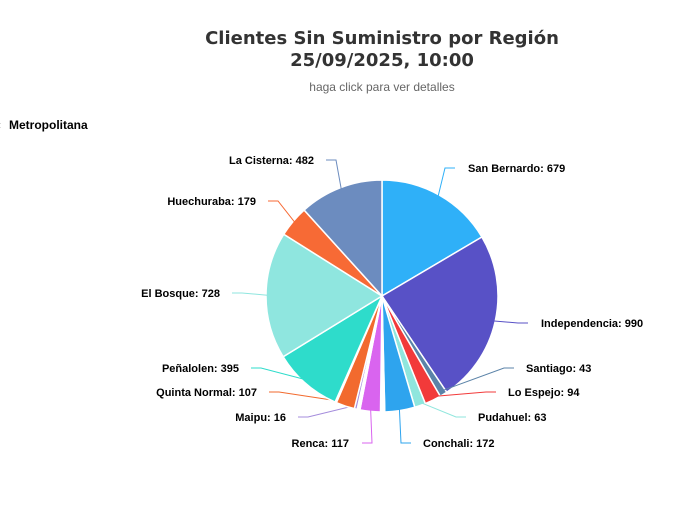 The height and width of the screenshot is (523, 679). Describe the element at coordinates (211, 202) in the screenshot. I see `data-label: Huechuraba: 179` at that location.